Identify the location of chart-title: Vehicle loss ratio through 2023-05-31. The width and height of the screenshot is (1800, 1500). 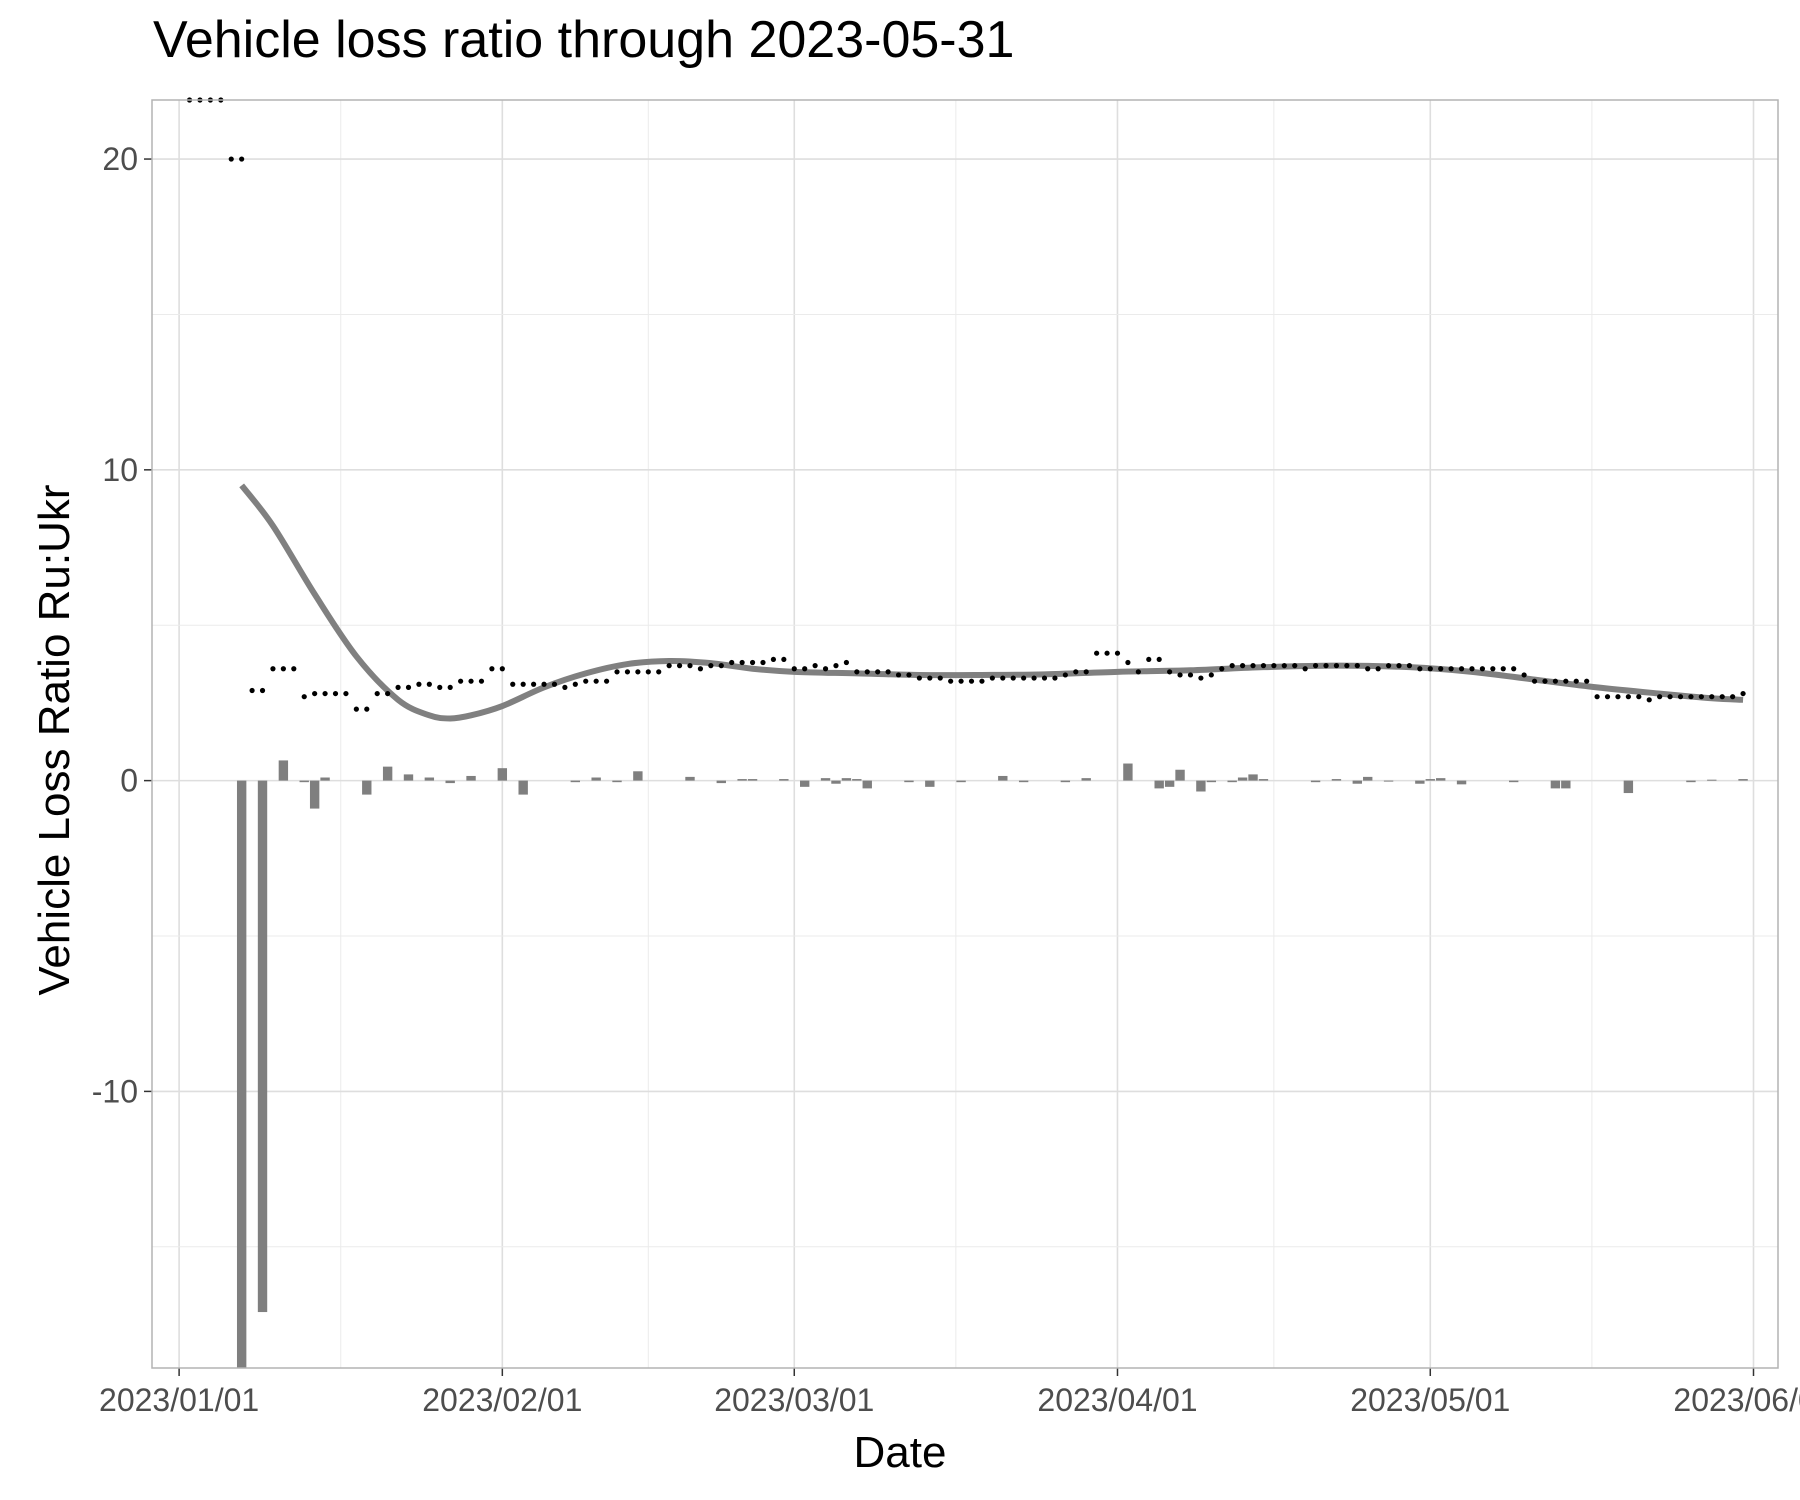
(584, 40).